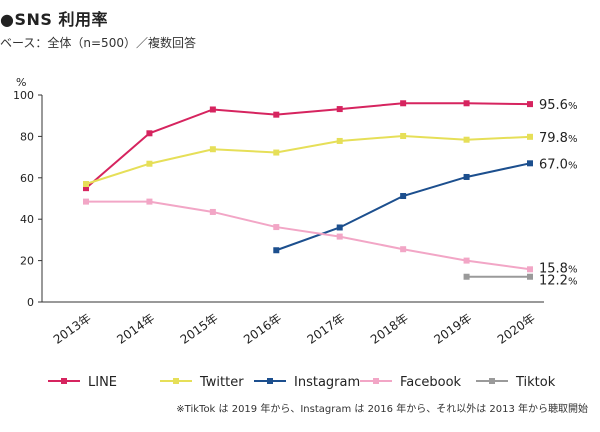  I want to click on end-value-label-line: 95.6%, so click(558, 105).